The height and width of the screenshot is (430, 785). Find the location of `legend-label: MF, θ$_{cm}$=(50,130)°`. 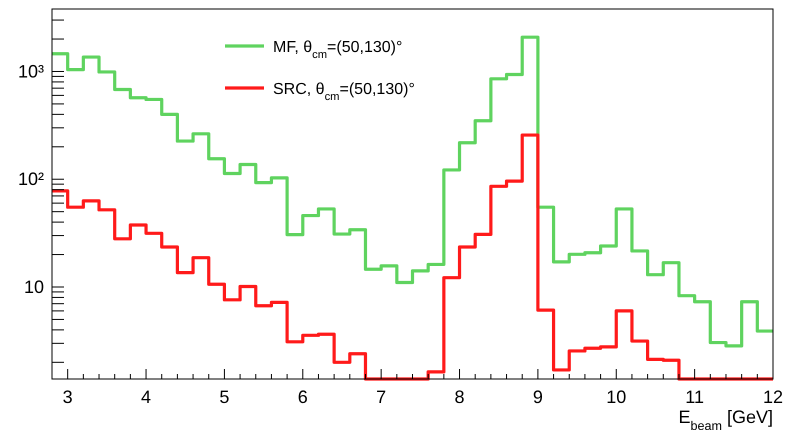

legend-label: MF, θ$_{cm}$=(50,130)° is located at coordinates (337, 50).